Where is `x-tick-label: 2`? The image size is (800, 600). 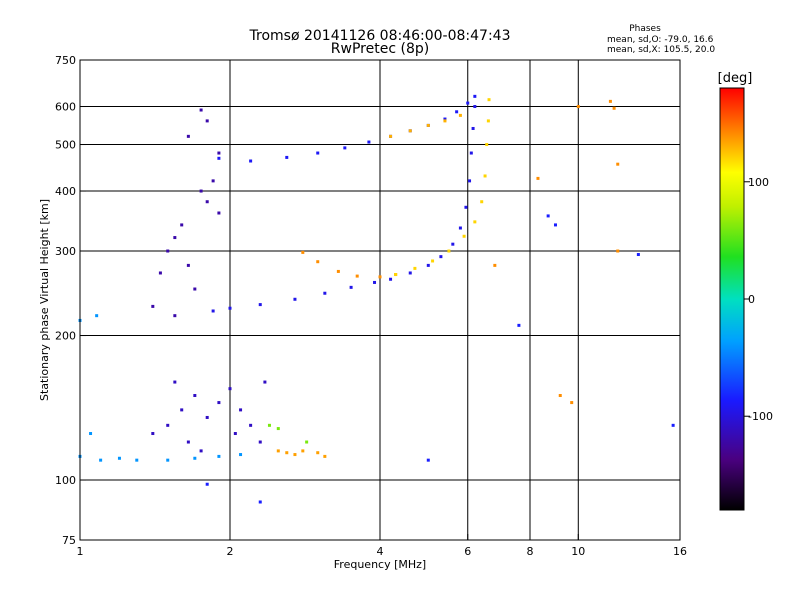
x-tick-label: 2 is located at coordinates (230, 551).